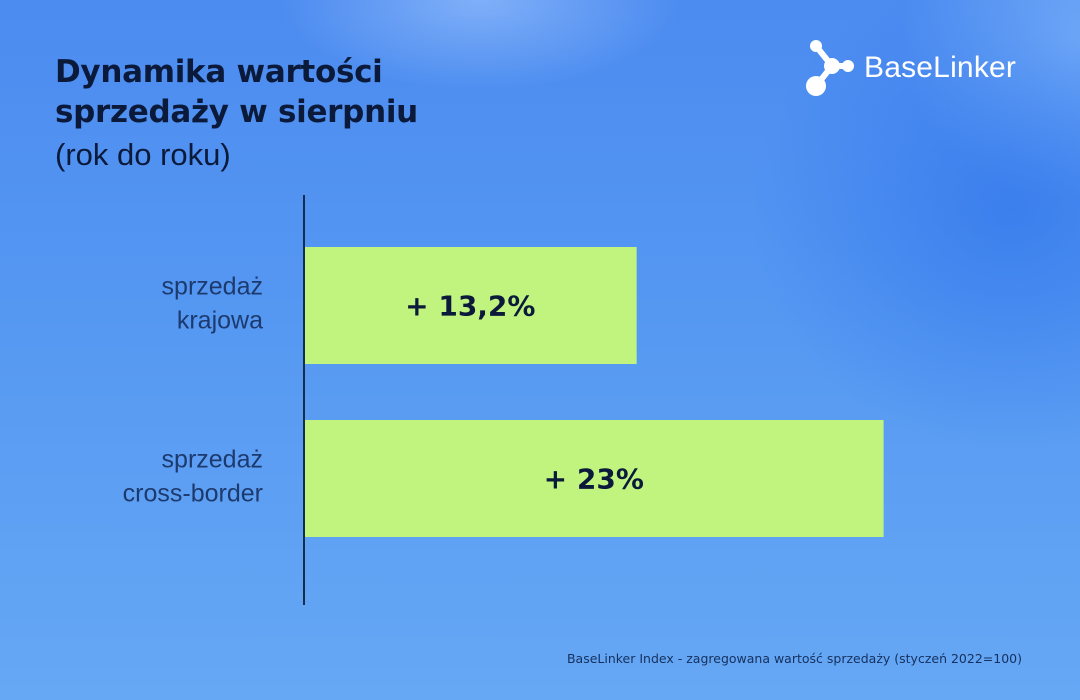  Describe the element at coordinates (236, 92) in the screenshot. I see `chart-title: Dynamika wartości sprzedaży w sierpniu` at that location.